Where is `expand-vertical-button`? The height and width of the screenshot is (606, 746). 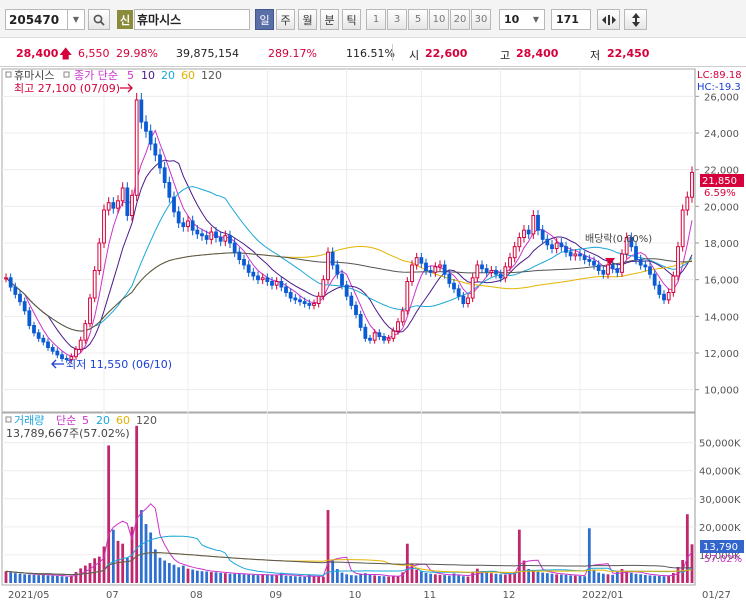 expand-vertical-button is located at coordinates (635, 19).